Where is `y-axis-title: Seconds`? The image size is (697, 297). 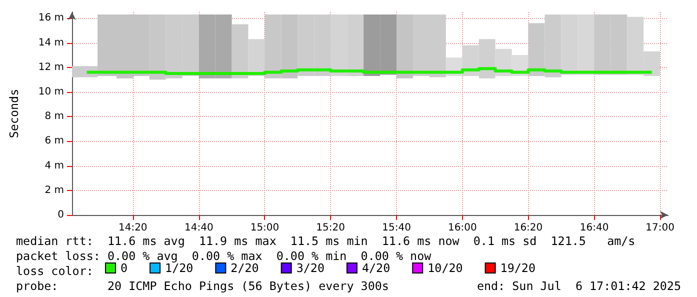
y-axis-title: Seconds is located at coordinates (14, 113).